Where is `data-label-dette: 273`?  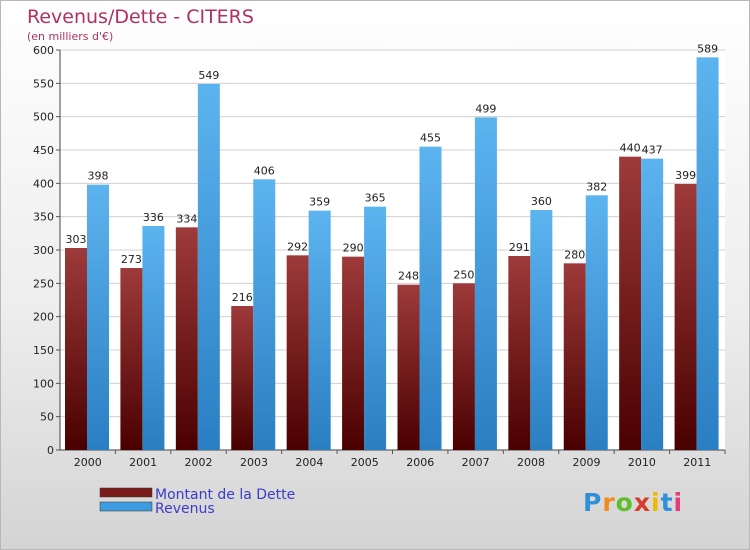 data-label-dette: 273 is located at coordinates (131, 259).